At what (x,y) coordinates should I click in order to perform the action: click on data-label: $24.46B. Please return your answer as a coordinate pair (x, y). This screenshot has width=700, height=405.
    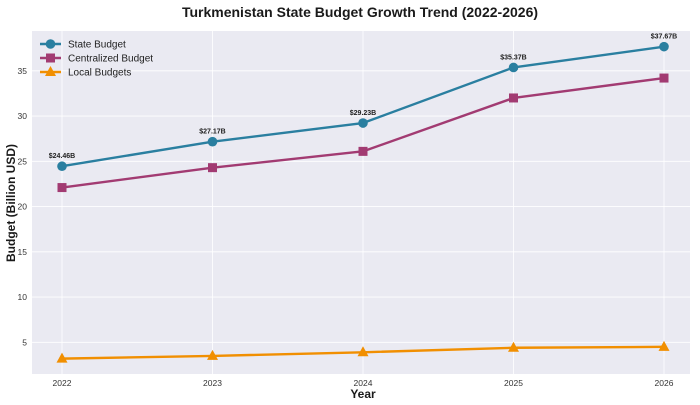
    Looking at the image, I should click on (62, 156).